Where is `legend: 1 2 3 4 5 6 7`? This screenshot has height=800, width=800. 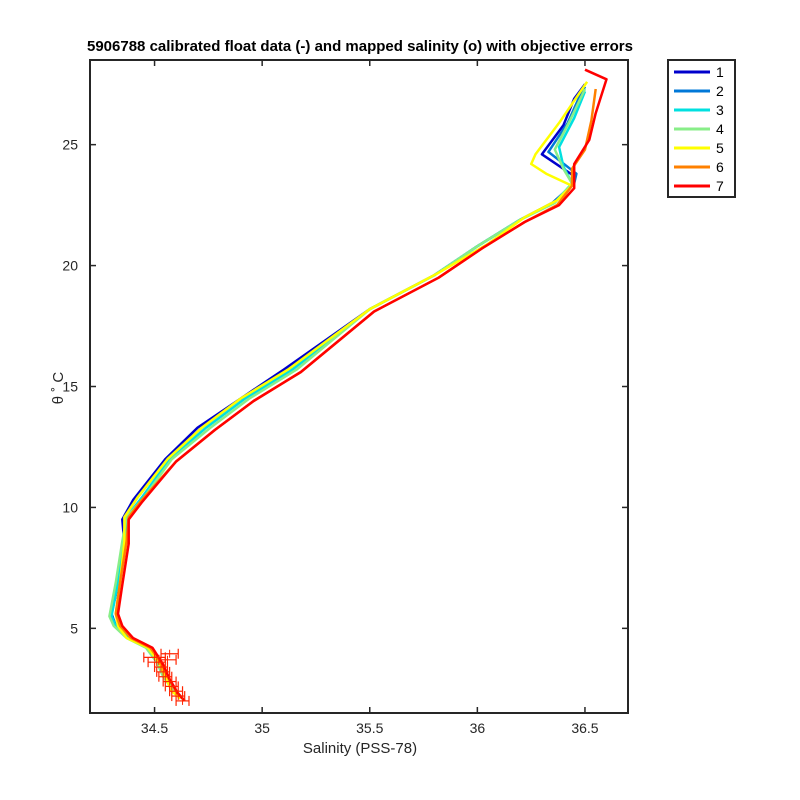
legend: 1 2 3 4 5 6 7 is located at coordinates (701, 128).